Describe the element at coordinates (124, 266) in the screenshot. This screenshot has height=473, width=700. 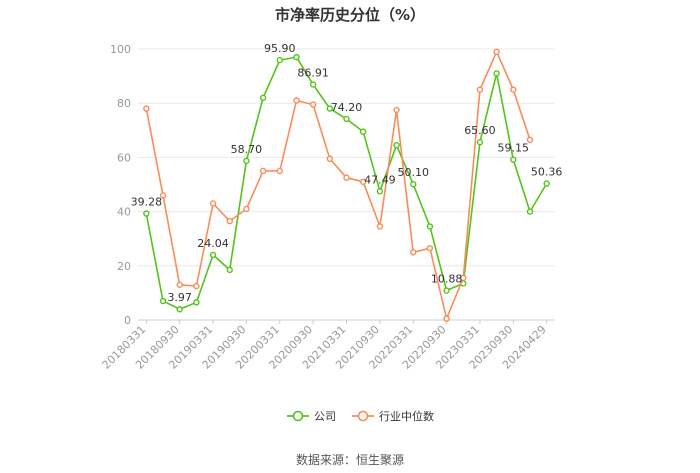
I see `y-tick-label: 20` at that location.